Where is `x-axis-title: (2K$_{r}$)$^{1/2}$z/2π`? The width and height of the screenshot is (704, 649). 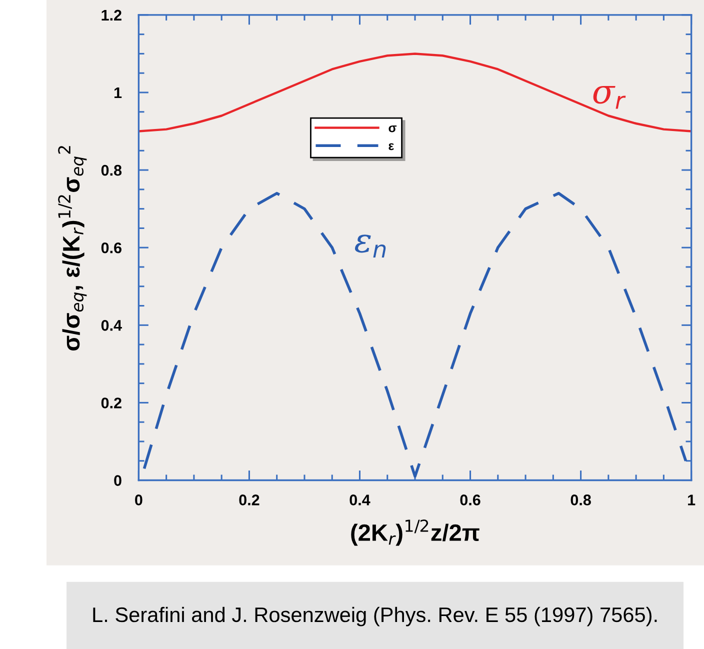
x-axis-title: (2K$_{r}$)$^{1/2}$z/2π is located at coordinates (415, 533).